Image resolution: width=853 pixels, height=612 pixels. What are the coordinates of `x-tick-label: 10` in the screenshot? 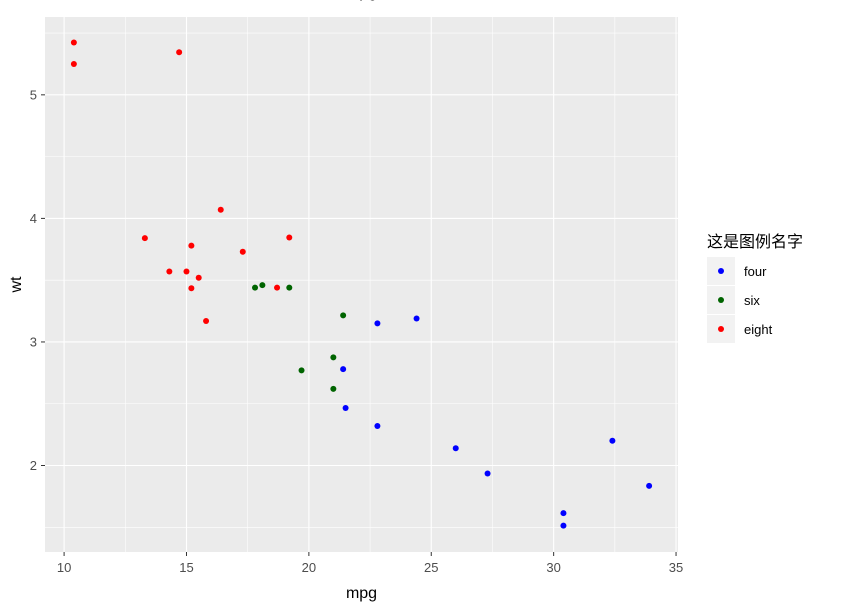 It's located at (64, 567).